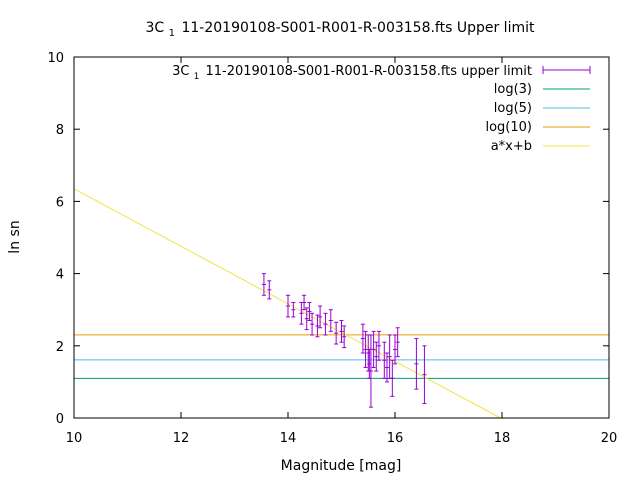 This screenshot has width=640, height=480. What do you see at coordinates (288, 438) in the screenshot?
I see `x-tick-label: 14` at bounding box center [288, 438].